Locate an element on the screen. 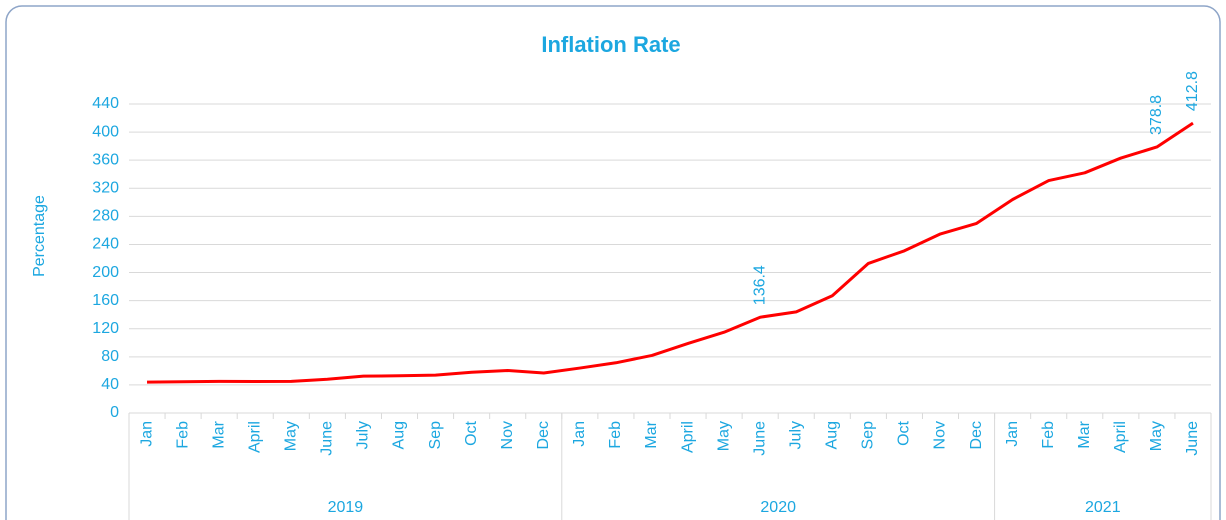 The image size is (1226, 520). y-tick-label: 80 is located at coordinates (110, 356).